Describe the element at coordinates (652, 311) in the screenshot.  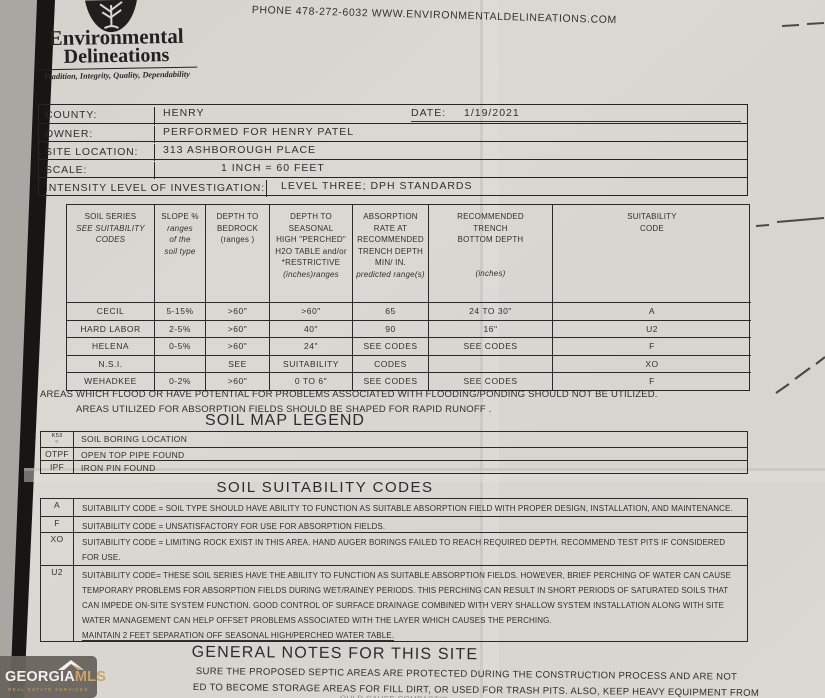
I see `table-cell: A` at that location.